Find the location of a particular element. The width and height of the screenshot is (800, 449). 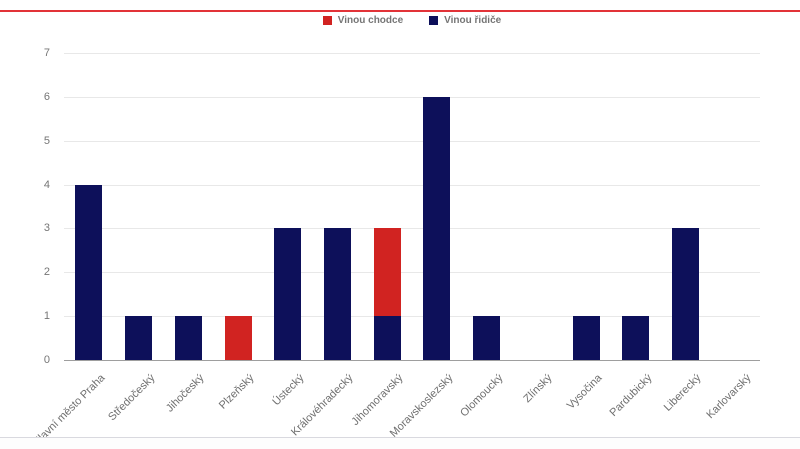

legend-swatch-navy-icon is located at coordinates (434, 20).